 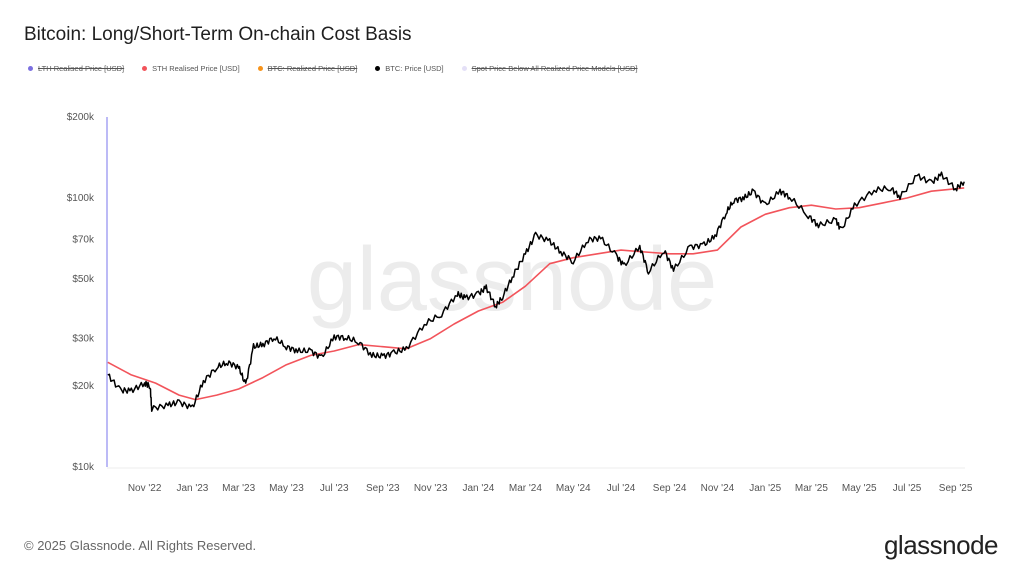 I want to click on legend-item: STH Realised Price [USD], so click(x=191, y=68).